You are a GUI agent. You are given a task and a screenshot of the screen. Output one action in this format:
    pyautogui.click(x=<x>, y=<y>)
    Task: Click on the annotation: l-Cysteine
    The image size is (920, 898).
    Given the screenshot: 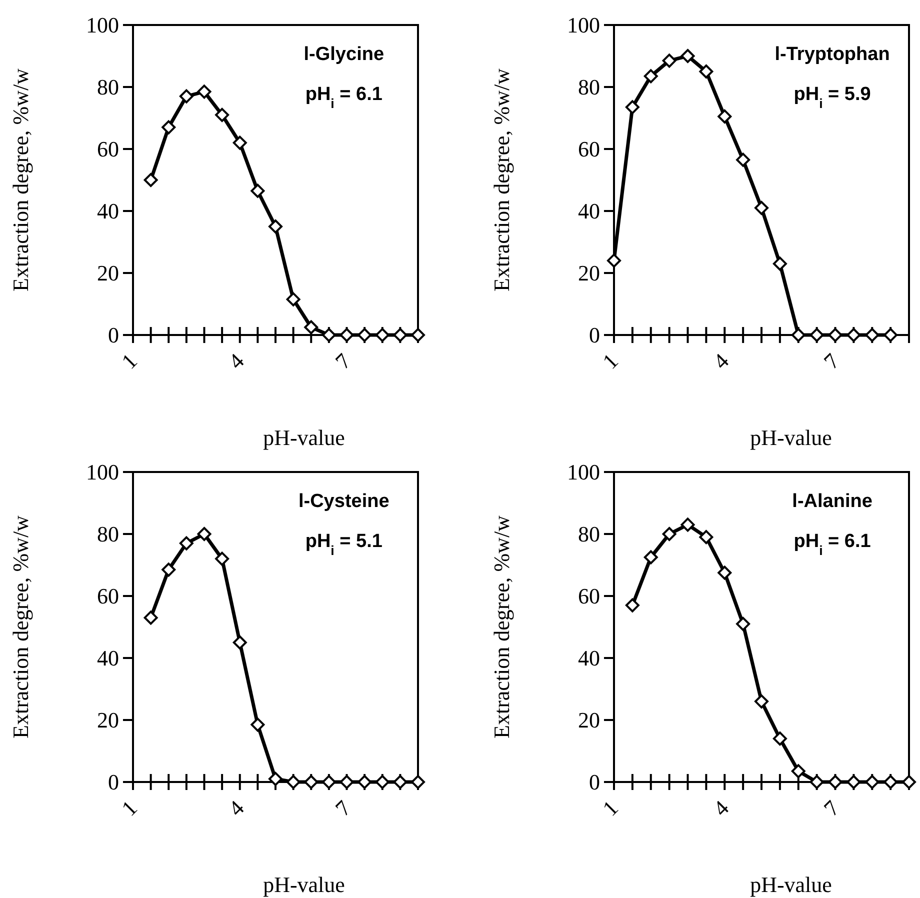 What is the action you would take?
    pyautogui.click(x=344, y=501)
    